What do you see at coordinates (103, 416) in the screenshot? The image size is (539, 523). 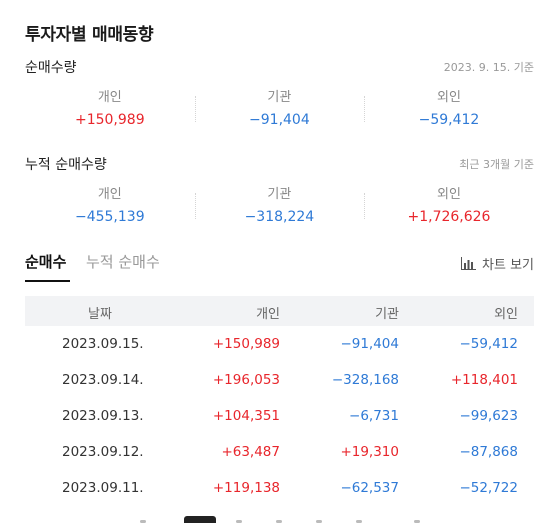 I see `row-date: 2023.09.13.` at bounding box center [103, 416].